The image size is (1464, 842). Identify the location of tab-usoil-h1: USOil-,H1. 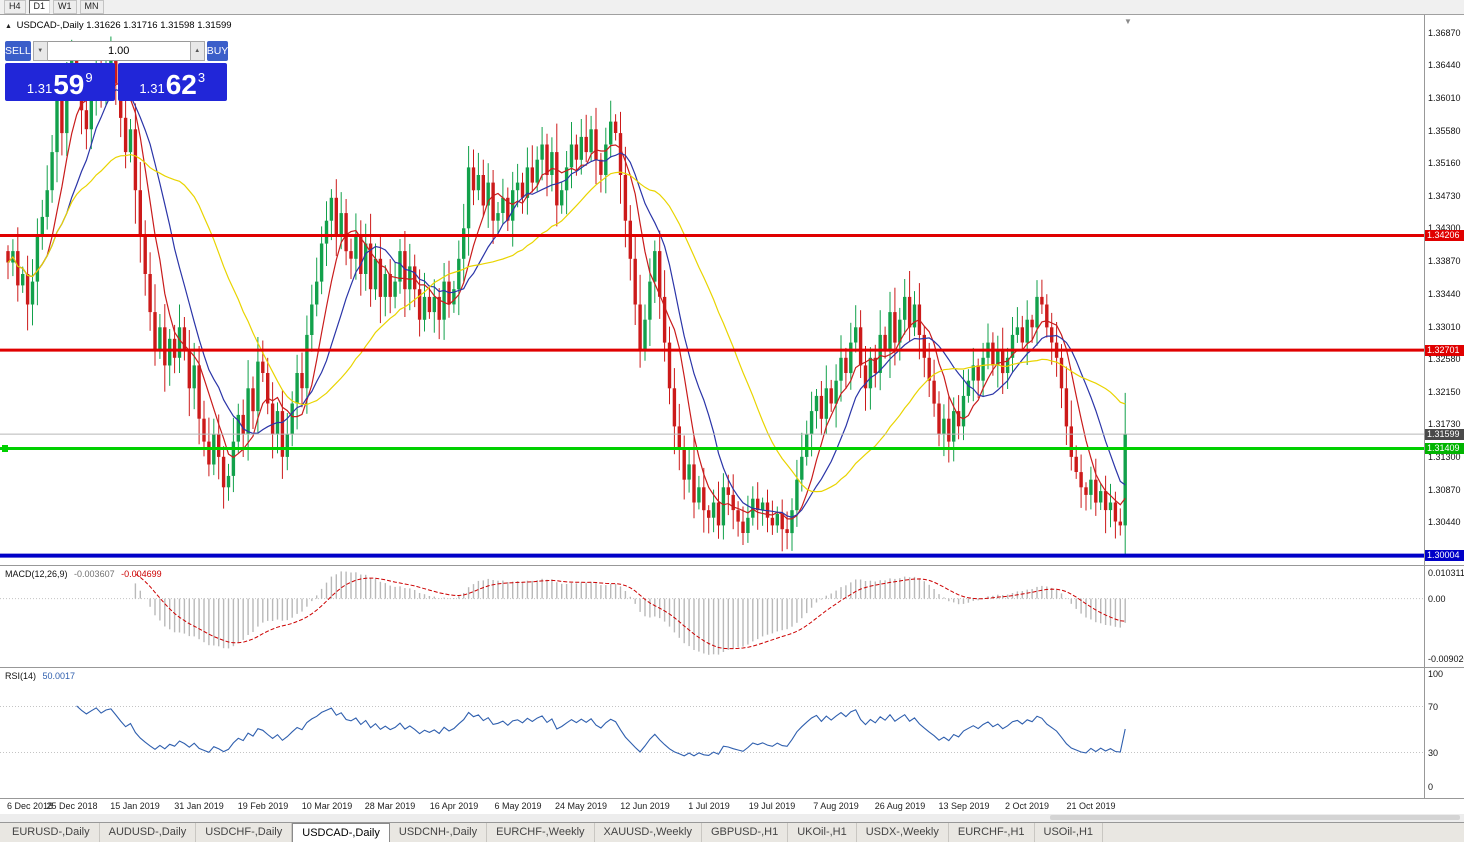
(1069, 832).